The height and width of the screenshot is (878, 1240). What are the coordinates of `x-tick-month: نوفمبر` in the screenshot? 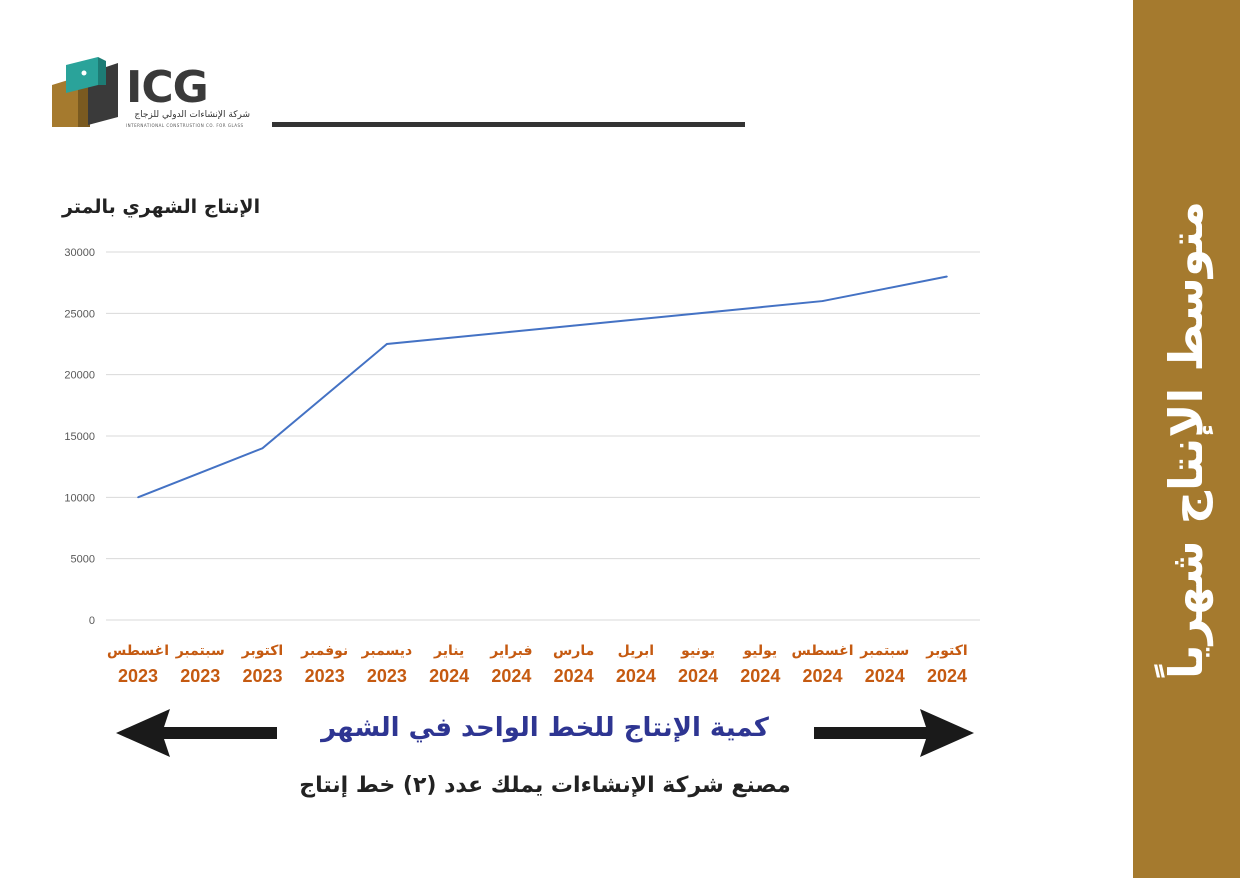 It's located at (324, 651).